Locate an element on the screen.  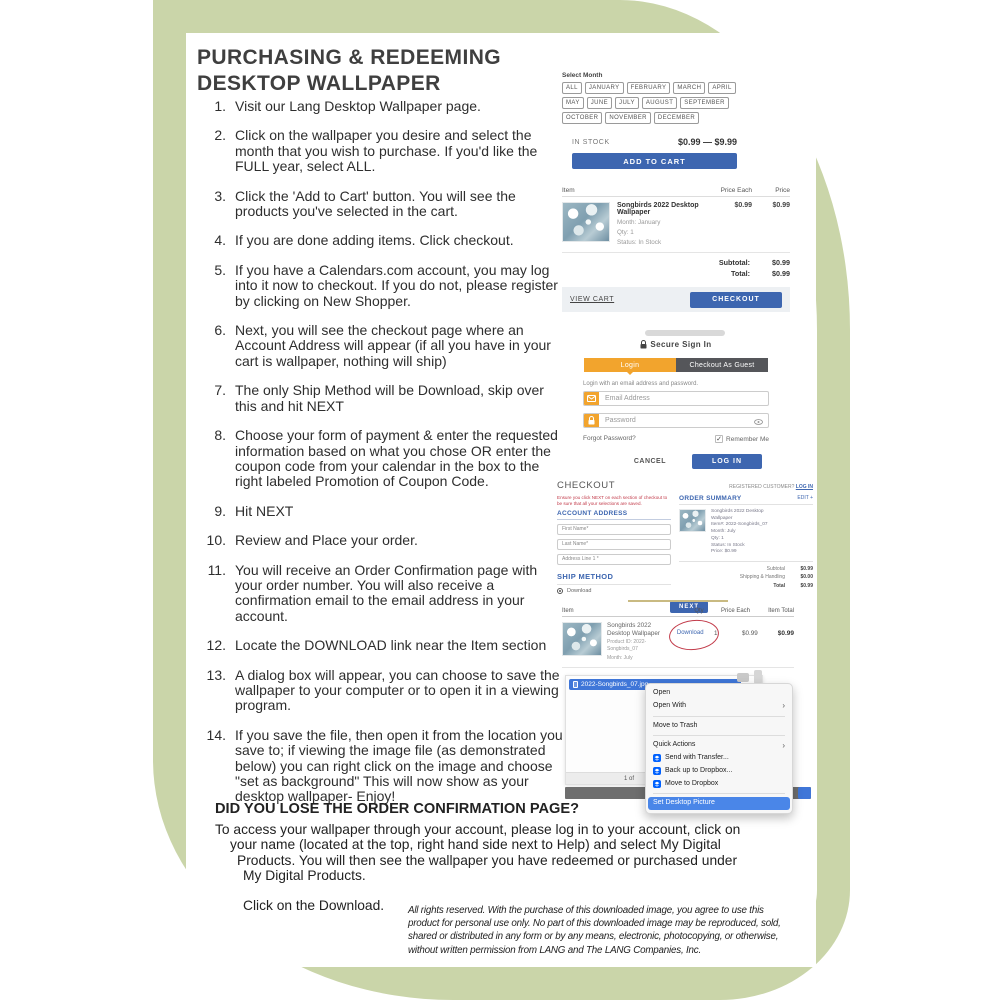
forgot-password-link: Forgot Password? is located at coordinates (609, 438).